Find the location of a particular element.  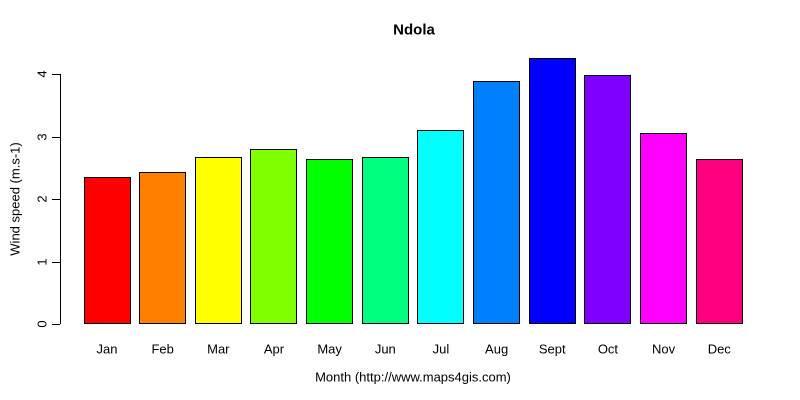

bar-may is located at coordinates (330, 241).